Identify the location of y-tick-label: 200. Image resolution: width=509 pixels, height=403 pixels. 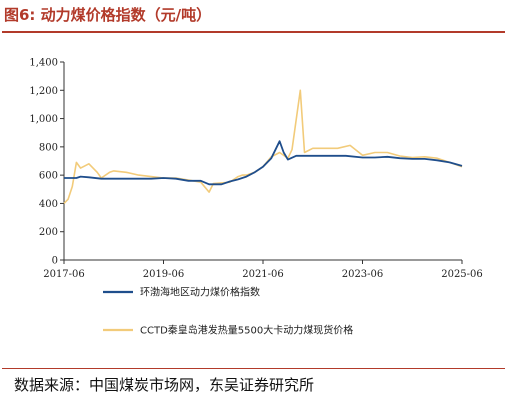
(48, 232).